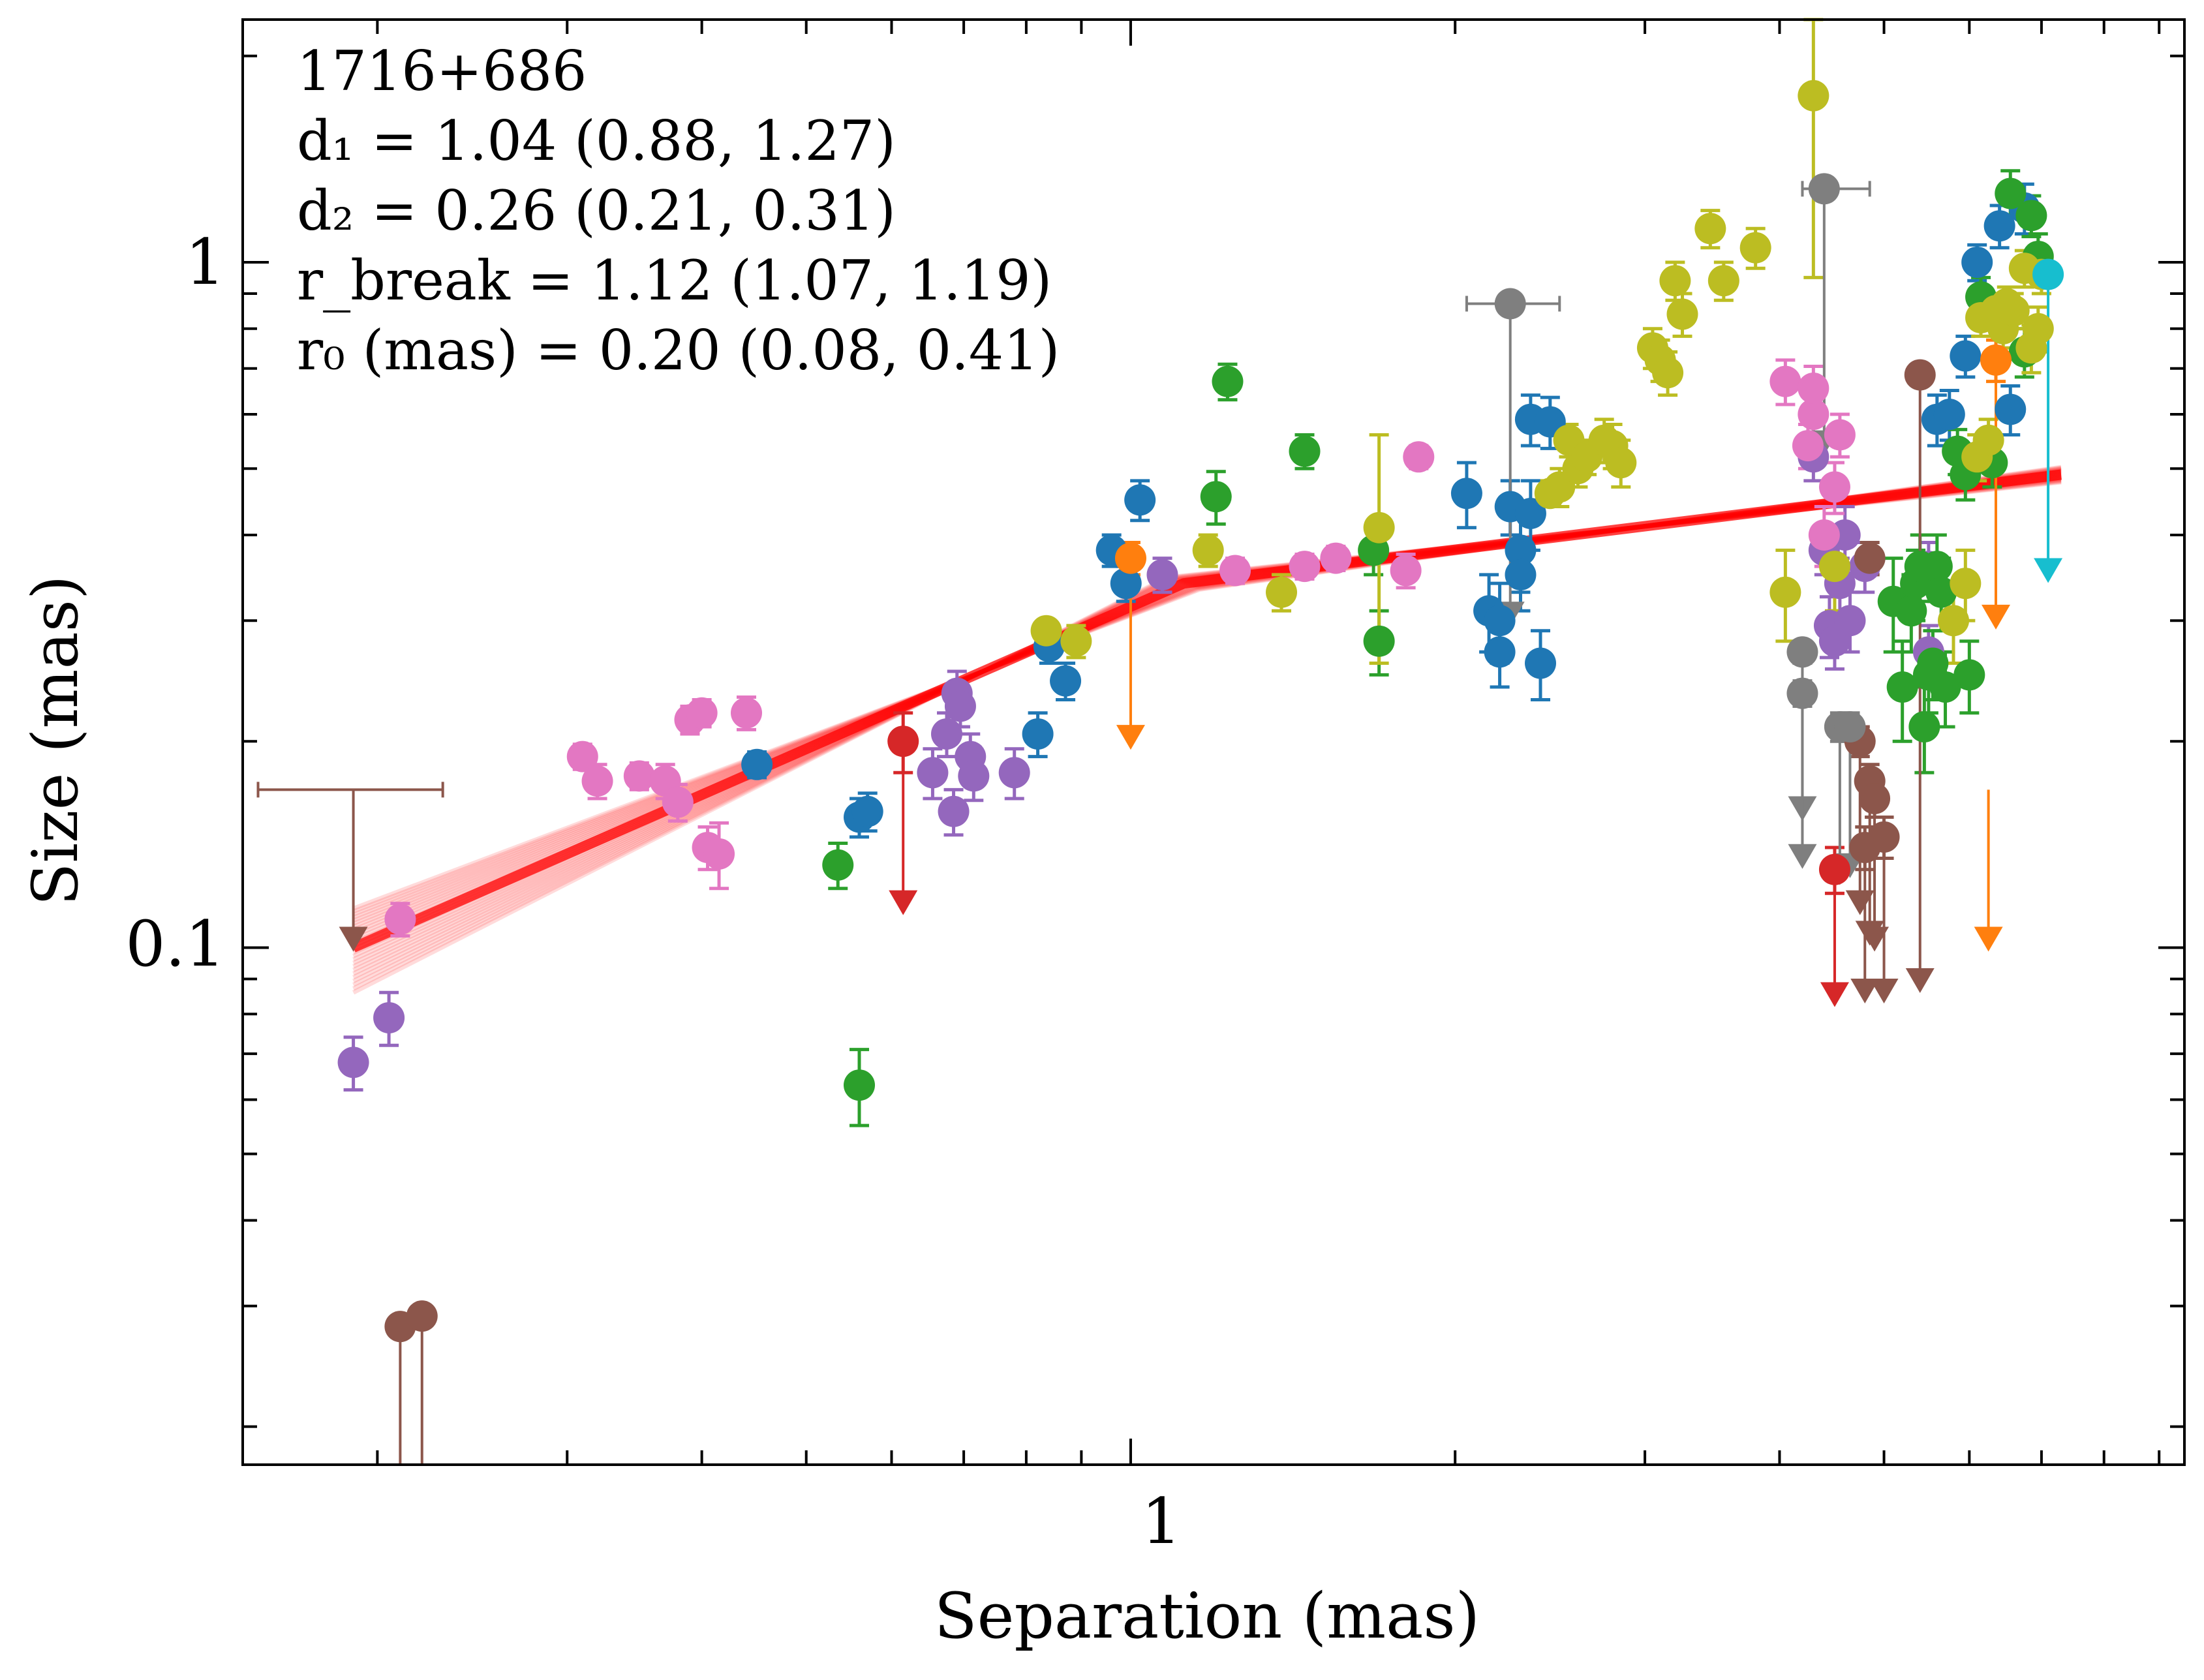 The image size is (2204, 1680). Describe the element at coordinates (1996, 360) in the screenshot. I see `orange-data-point` at that location.